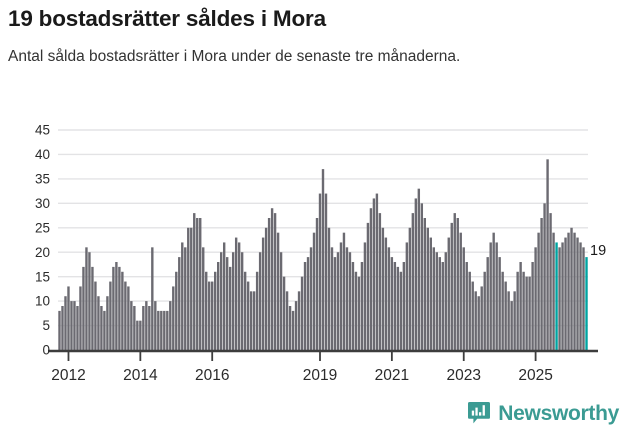 The image size is (631, 439). I want to click on y-tick-label: 10, so click(42, 301).